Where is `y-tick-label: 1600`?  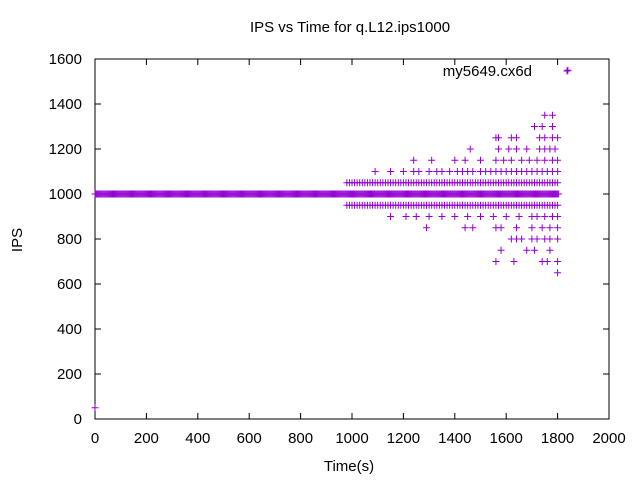 y-tick-label: 1600 is located at coordinates (65, 59).